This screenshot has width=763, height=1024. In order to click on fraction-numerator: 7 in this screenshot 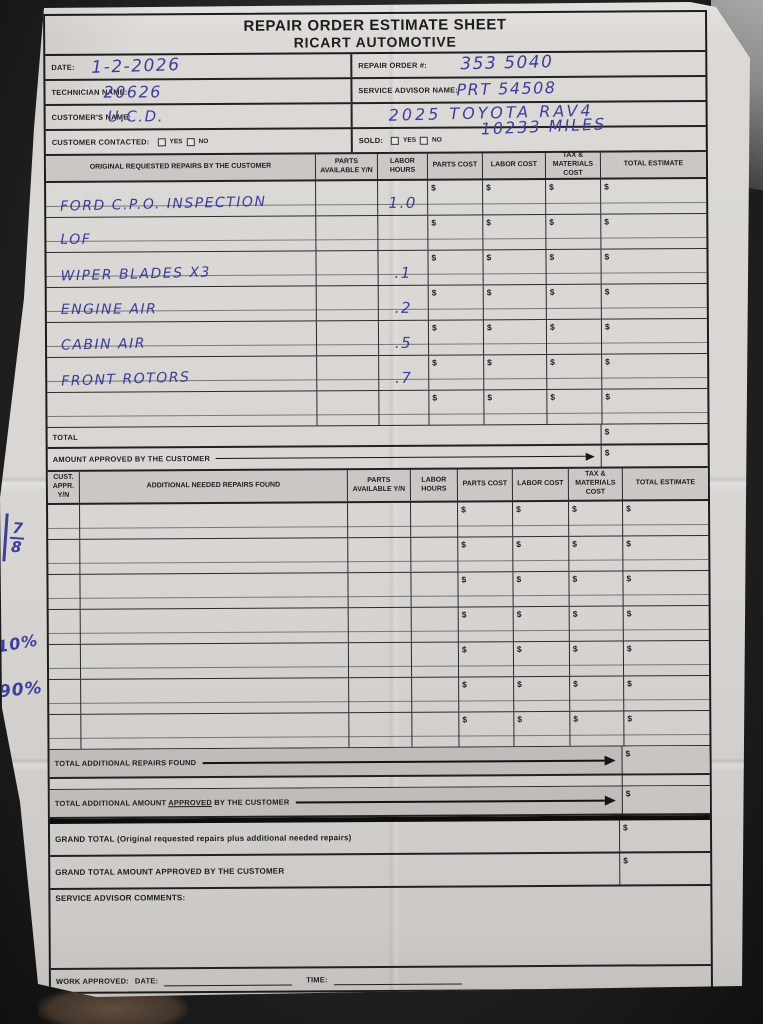, I will do `click(17, 528)`.